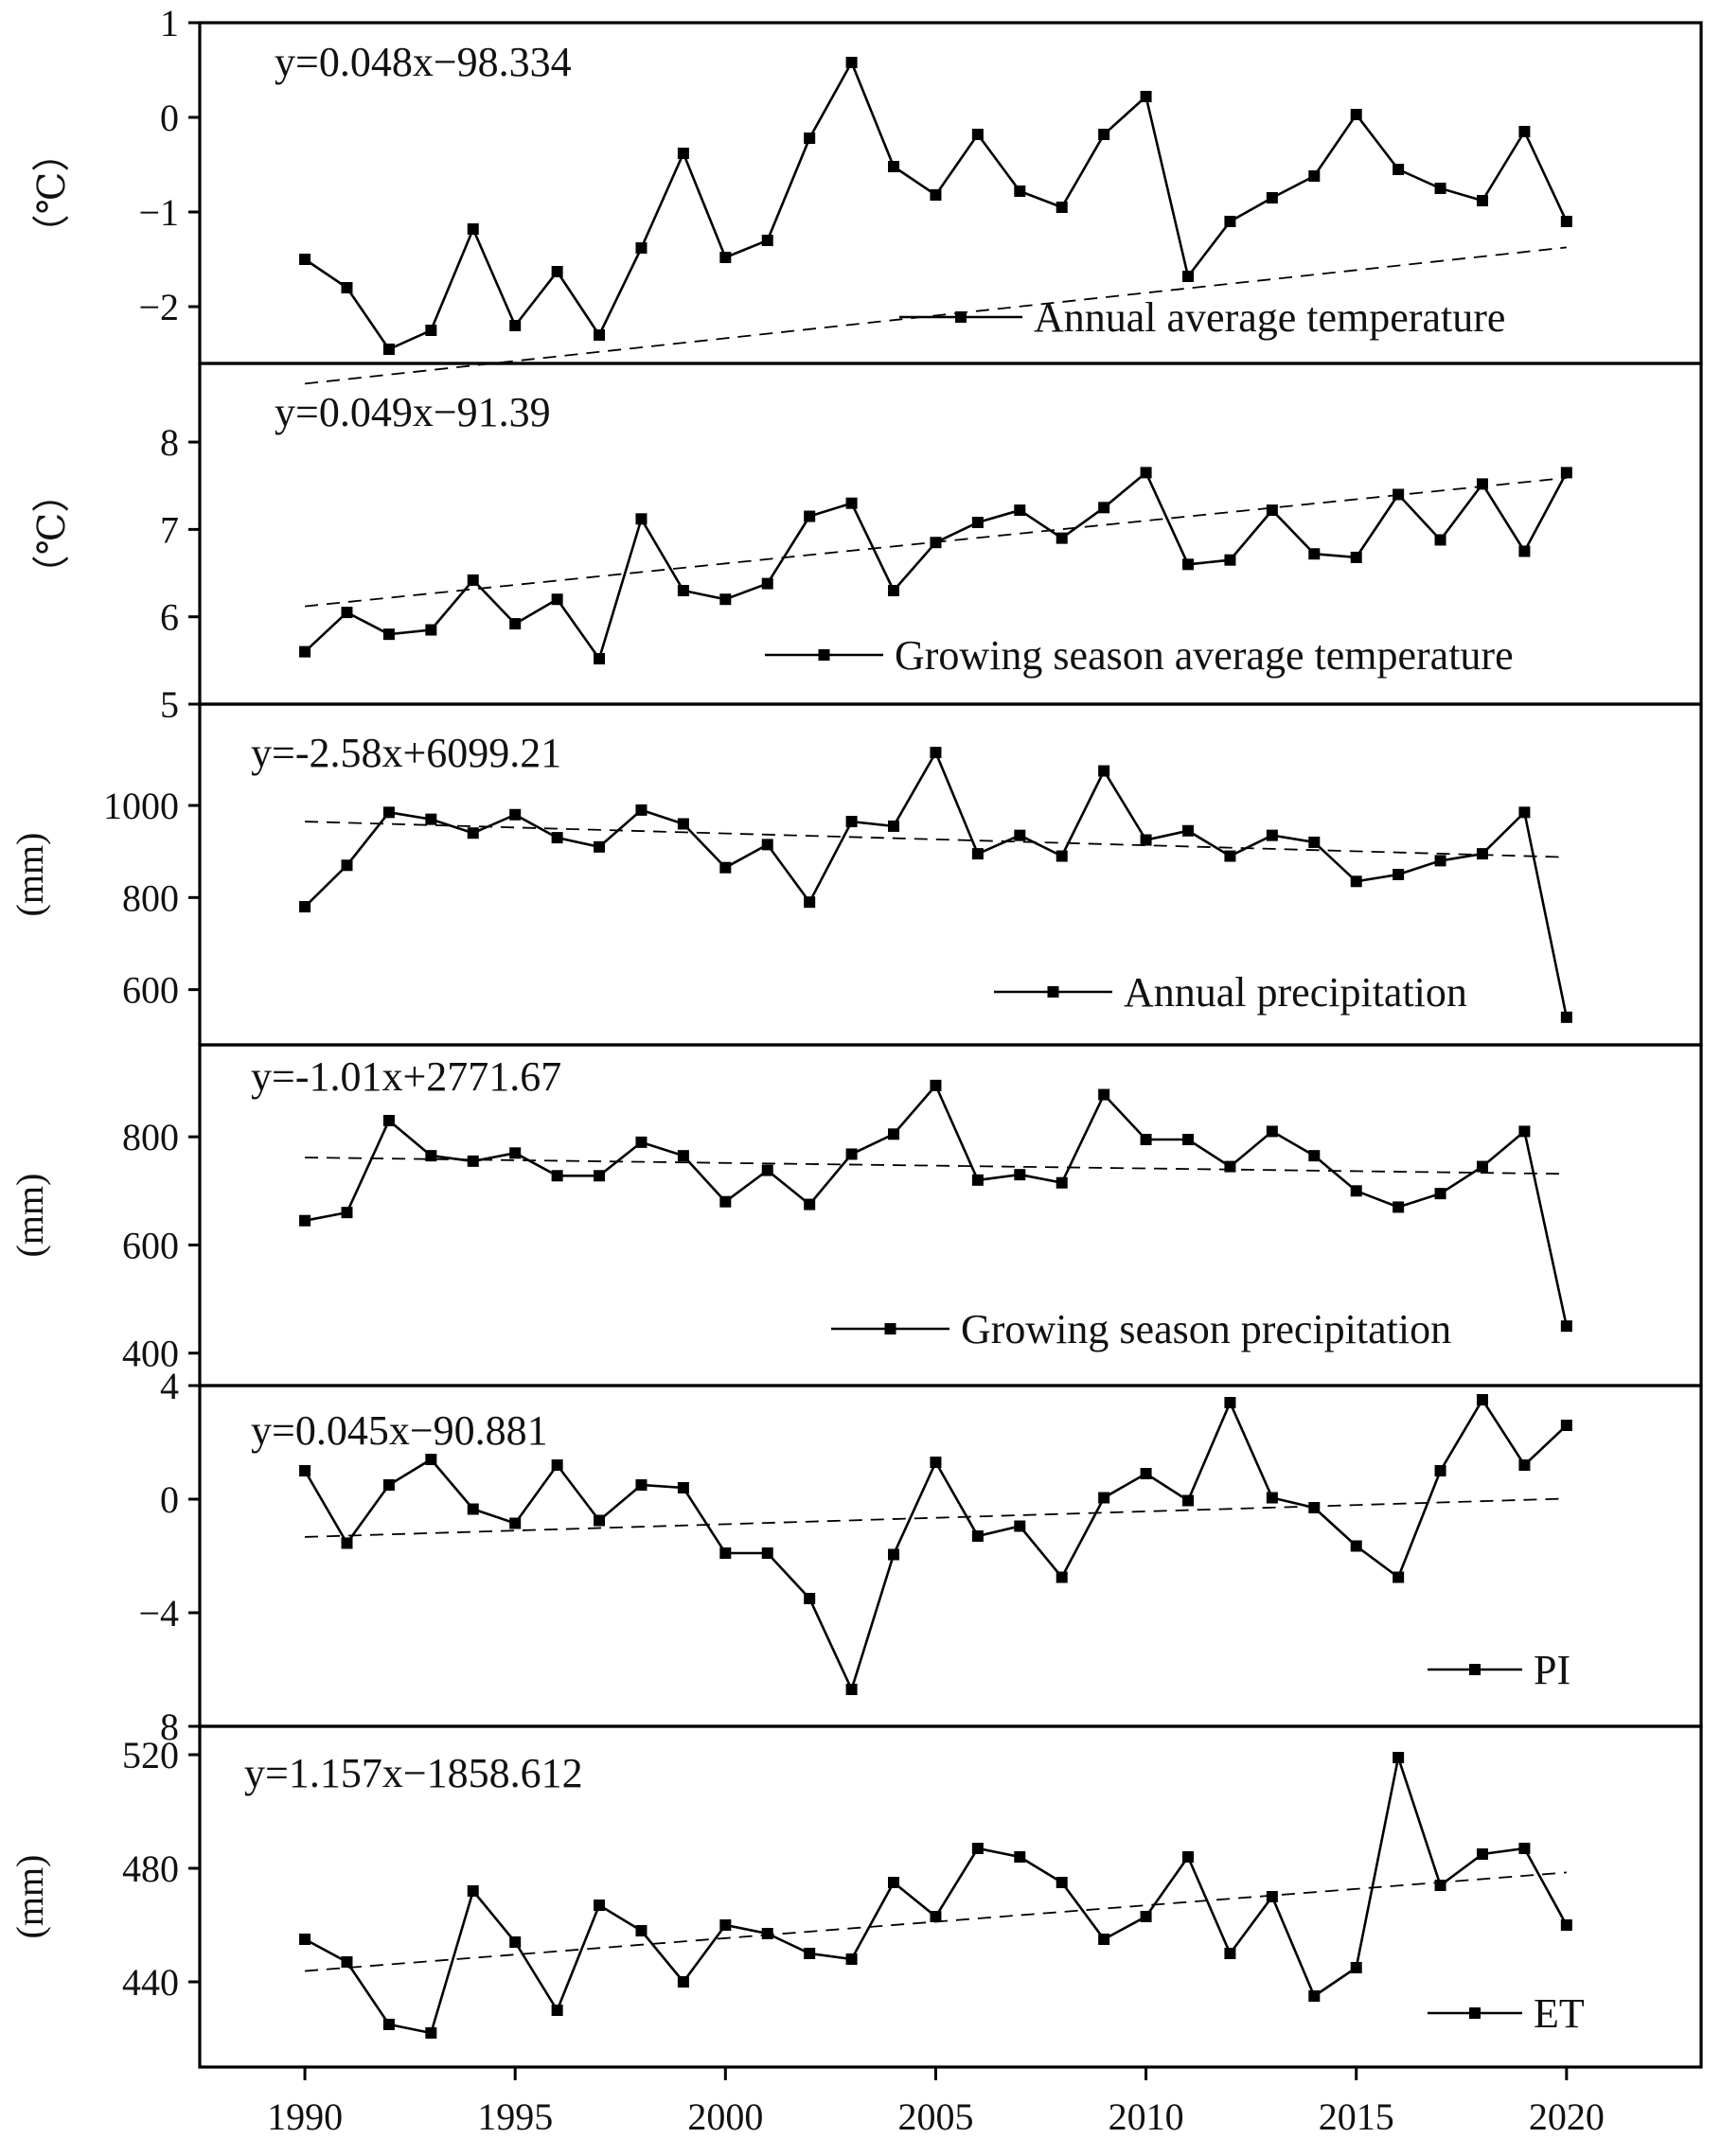 Image resolution: width=1721 pixels, height=2156 pixels. I want to click on y-tick-label: −2, so click(159, 307).